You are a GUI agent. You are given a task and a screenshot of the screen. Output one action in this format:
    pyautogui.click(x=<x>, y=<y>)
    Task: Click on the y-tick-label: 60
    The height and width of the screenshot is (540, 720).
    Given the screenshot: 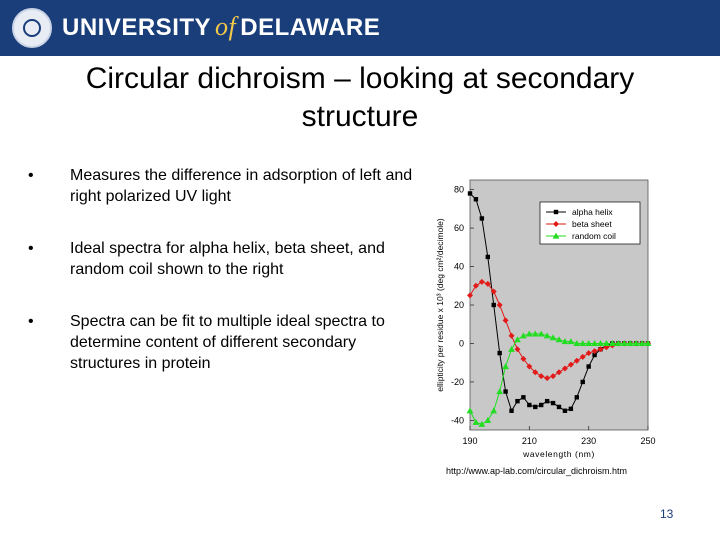 What is the action you would take?
    pyautogui.click(x=459, y=228)
    